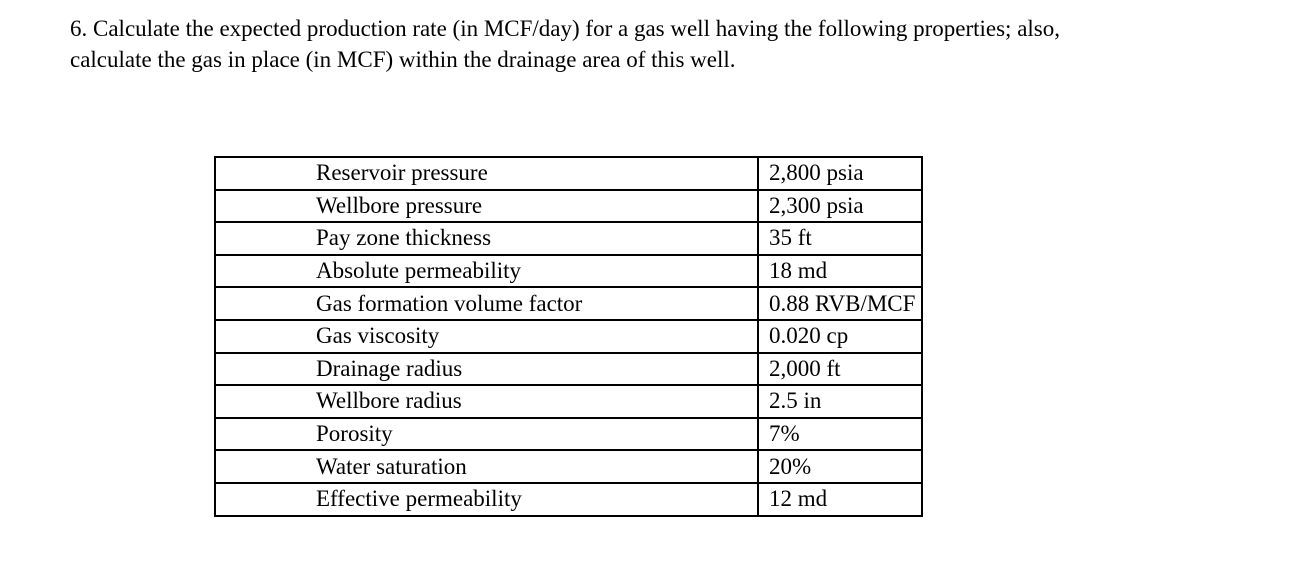 The height and width of the screenshot is (571, 1308). I want to click on property-name-cell: Wellbore pressure, so click(486, 206).